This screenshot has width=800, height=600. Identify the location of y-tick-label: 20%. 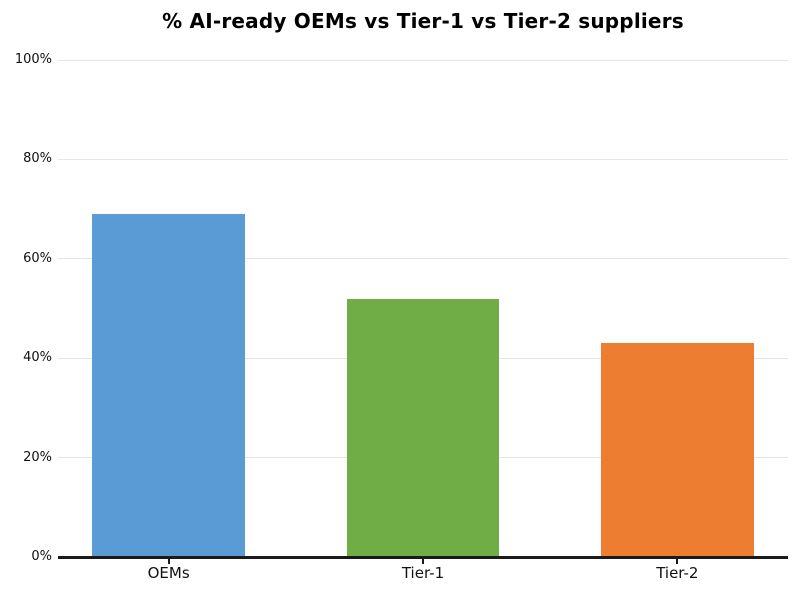
(37, 457).